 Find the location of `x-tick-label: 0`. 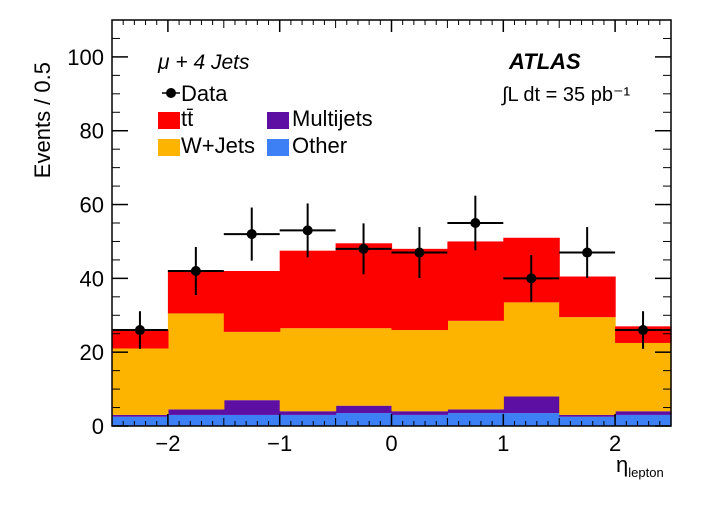

x-tick-label: 0 is located at coordinates (391, 443).